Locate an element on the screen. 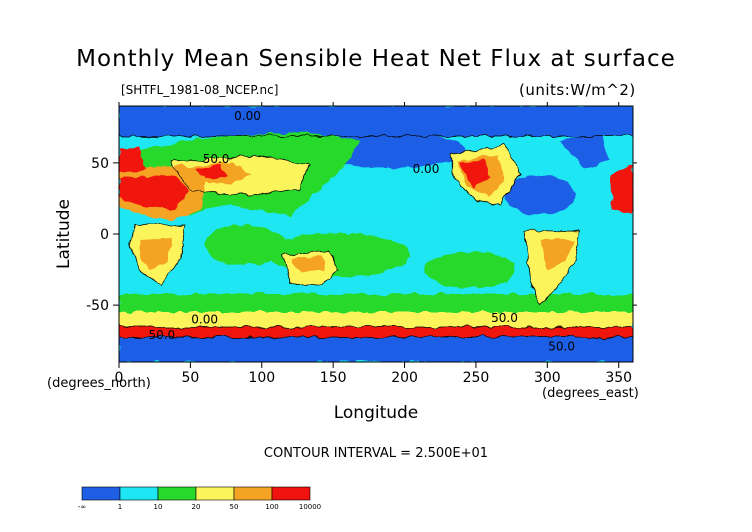  contour-interval-note: CONTOUR INTERVAL = 2.500E+01 is located at coordinates (376, 453).